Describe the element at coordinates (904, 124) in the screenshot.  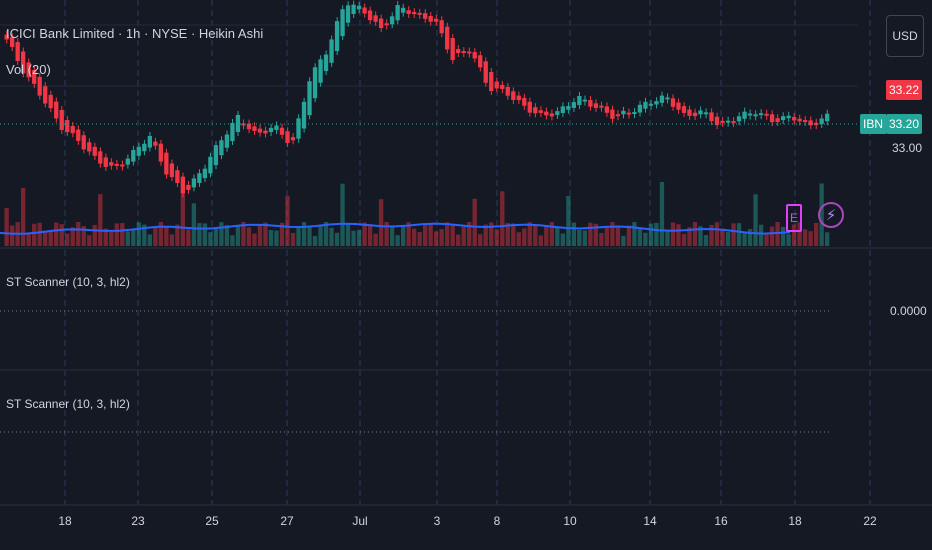
I see `symbol-price-tag: 33.20` at that location.